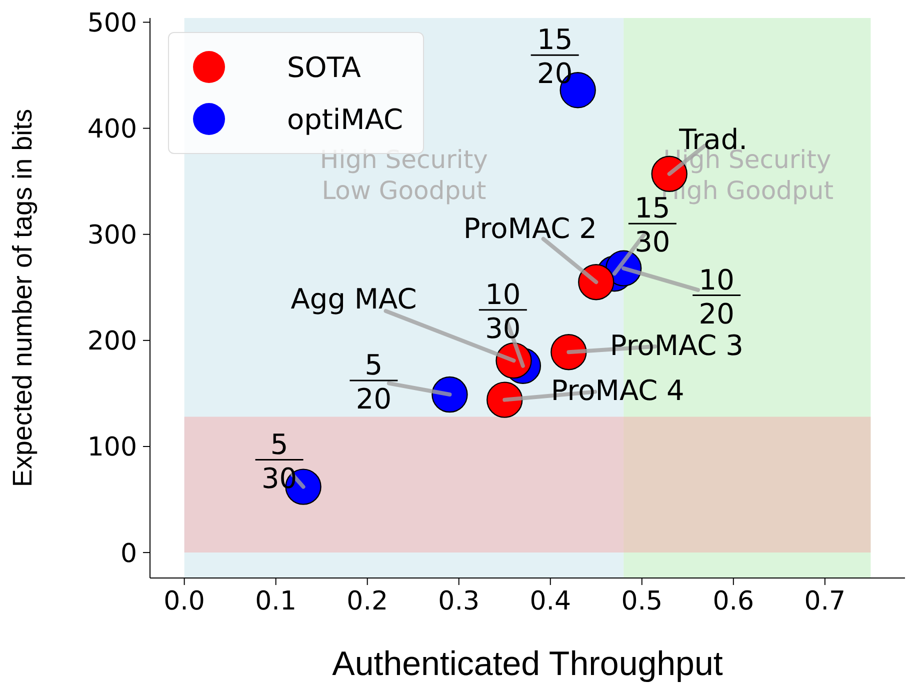  I want to click on y-tick-label: 200, so click(112, 341).